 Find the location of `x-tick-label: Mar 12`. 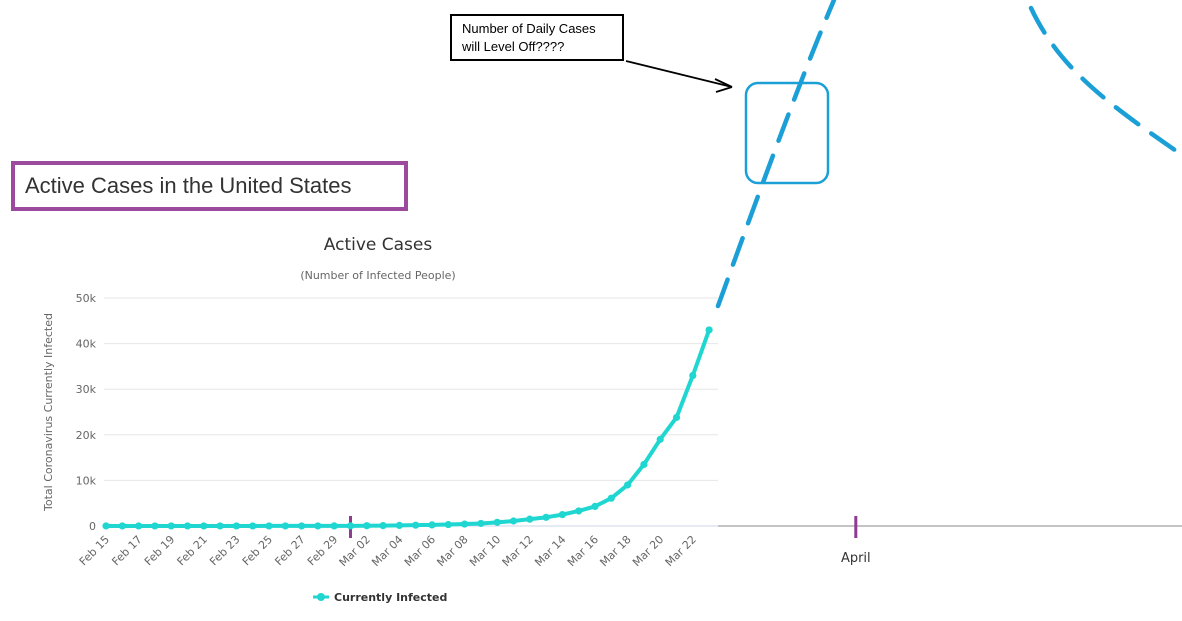

x-tick-label: Mar 12 is located at coordinates (518, 551).